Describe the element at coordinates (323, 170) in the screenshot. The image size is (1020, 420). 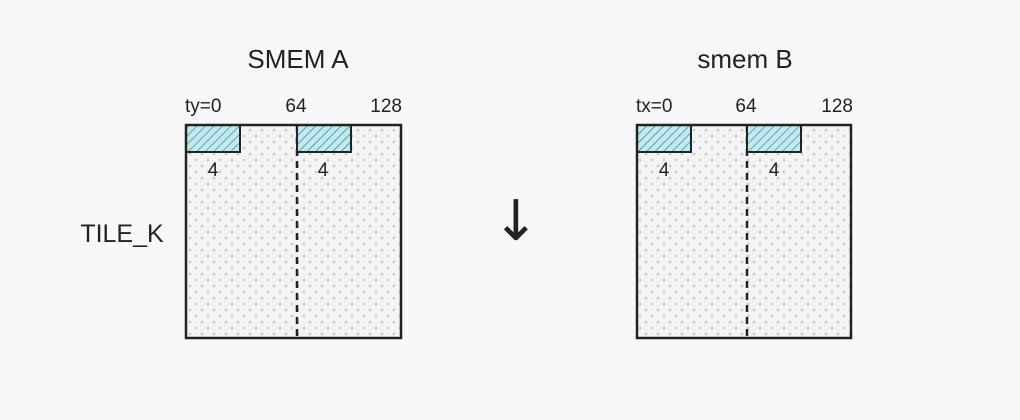
I see `panel-a-block-2-width: 4` at that location.